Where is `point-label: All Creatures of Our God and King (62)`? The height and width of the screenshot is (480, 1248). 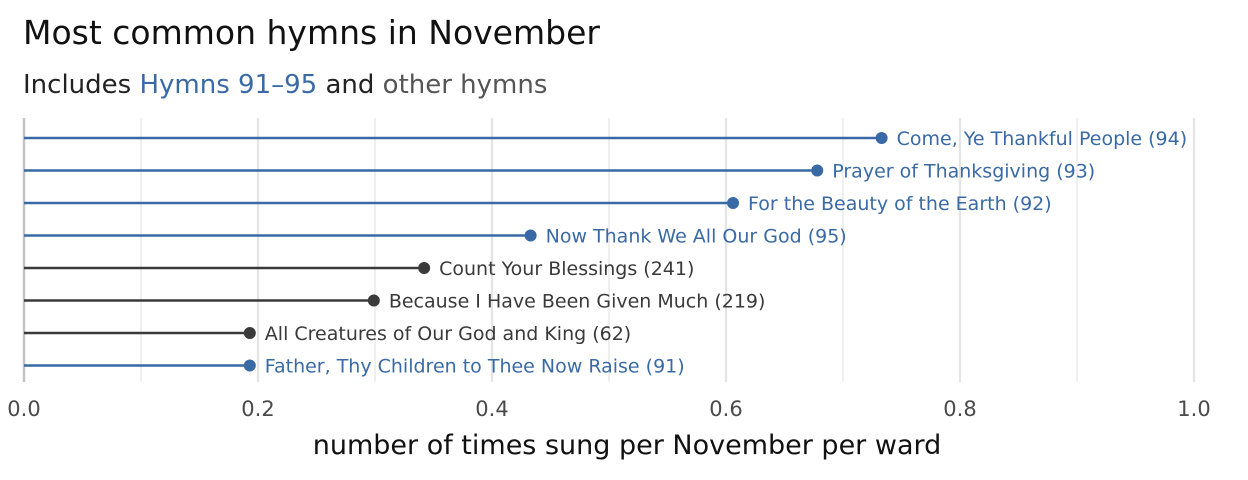 point-label: All Creatures of Our God and King (62) is located at coordinates (448, 334).